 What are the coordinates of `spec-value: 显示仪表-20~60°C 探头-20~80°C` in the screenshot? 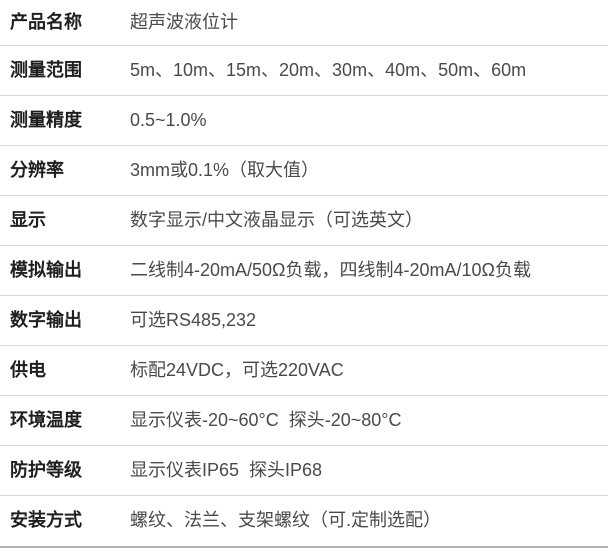 It's located at (266, 419).